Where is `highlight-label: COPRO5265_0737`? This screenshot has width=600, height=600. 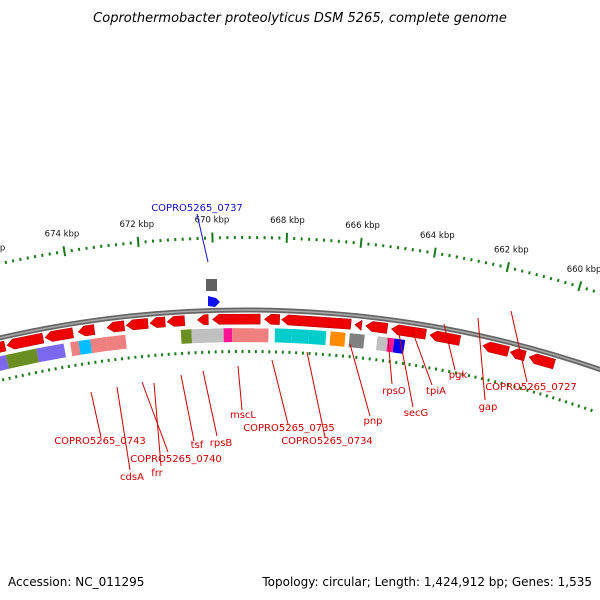
highlight-label: COPRO5265_0737 is located at coordinates (197, 208).